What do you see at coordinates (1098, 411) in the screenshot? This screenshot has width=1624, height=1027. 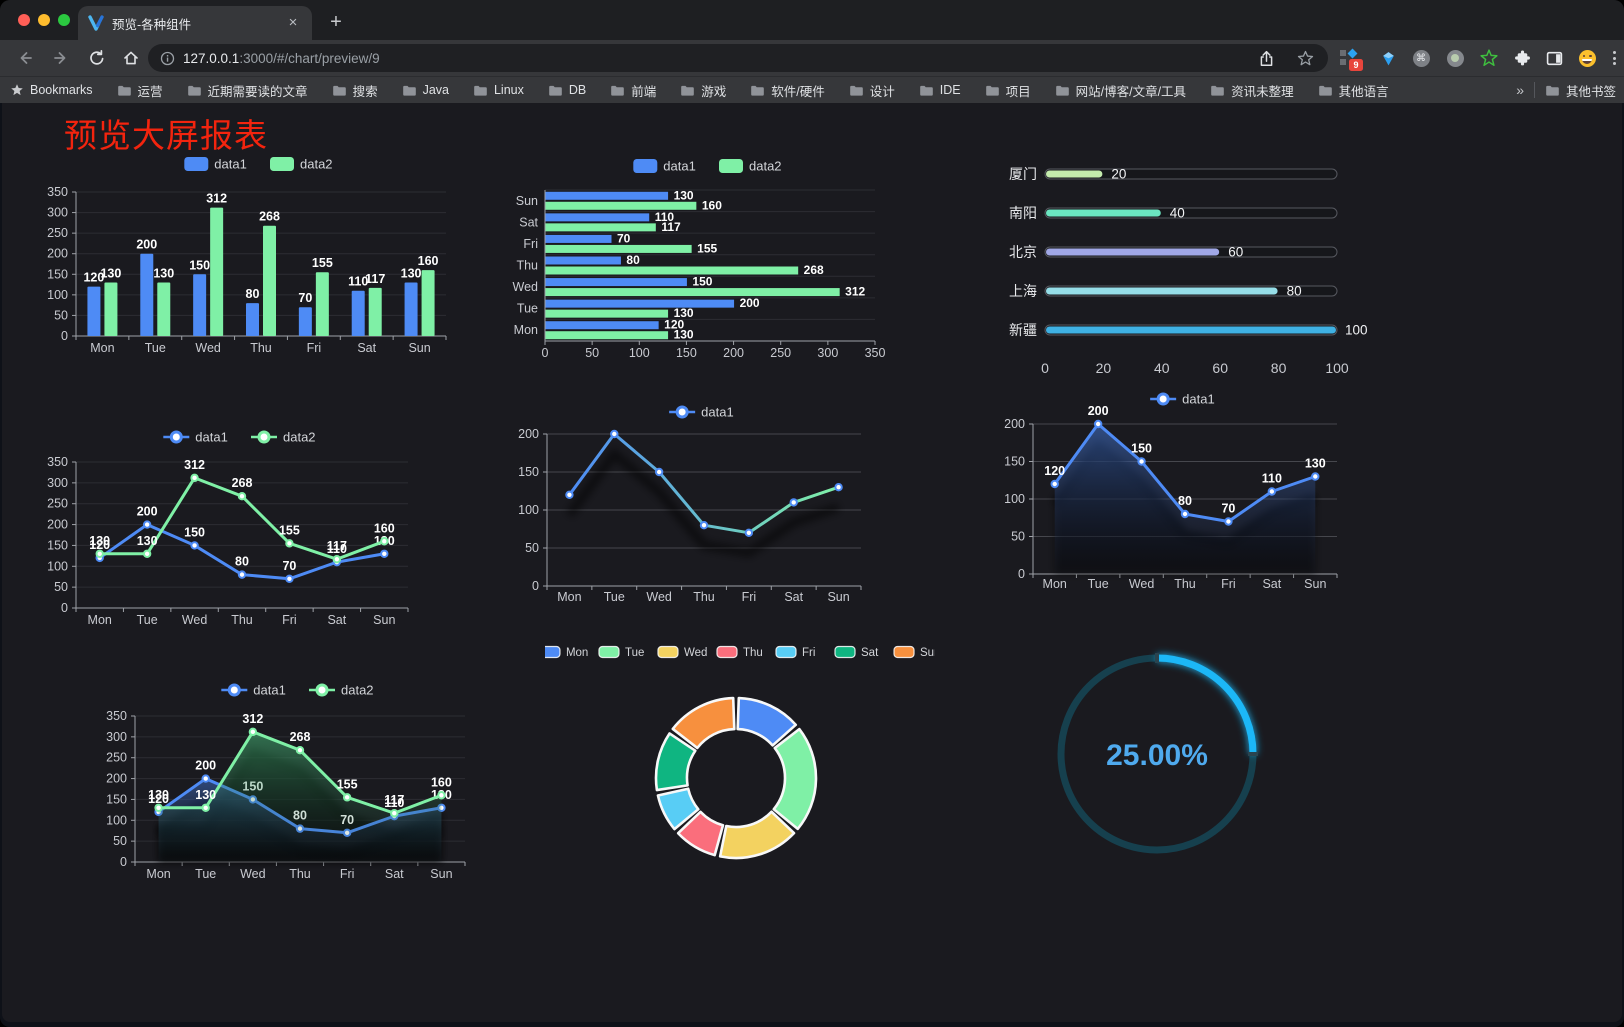 I see `svg-text: 200` at bounding box center [1098, 411].